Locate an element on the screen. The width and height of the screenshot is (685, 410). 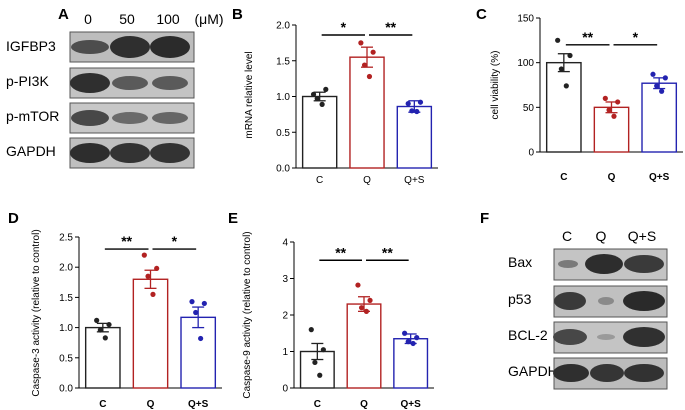
y-tick-label: 3 is located at coordinates (285, 279).